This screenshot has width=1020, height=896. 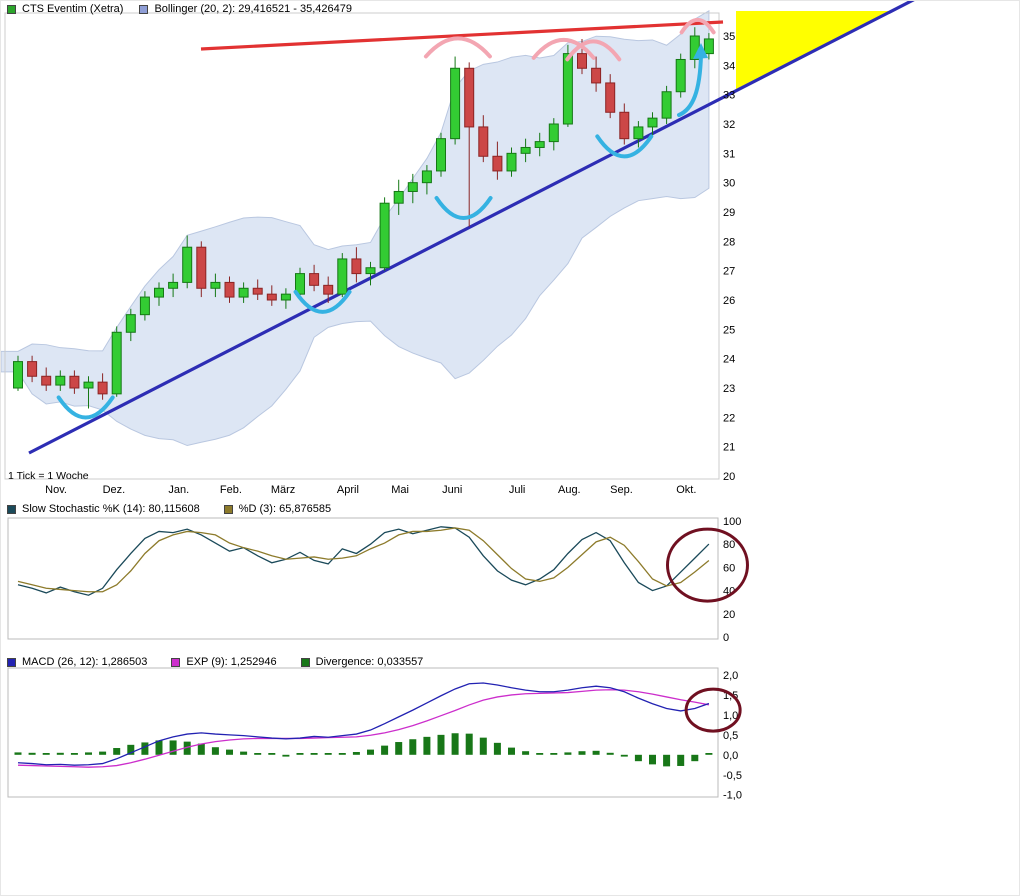 I want to click on svg-text: April, so click(x=348, y=490).